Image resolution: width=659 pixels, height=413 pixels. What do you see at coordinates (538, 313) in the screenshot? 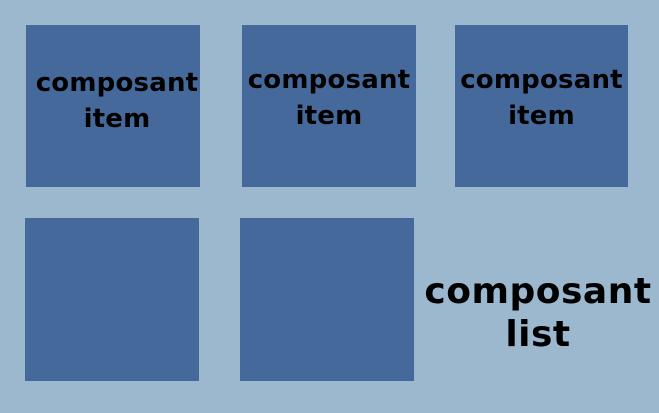
I see `composant-list-label: composant list` at bounding box center [538, 313].